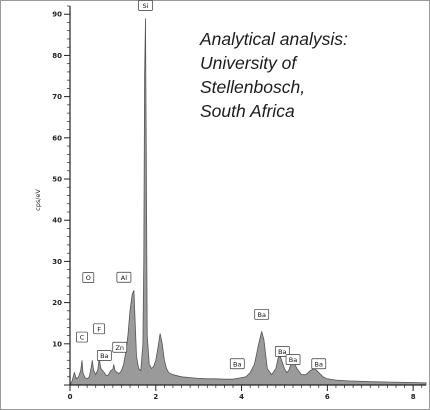 The width and height of the screenshot is (430, 410). Describe the element at coordinates (247, 111) in the screenshot. I see `annotation-line-4: South Africa` at that location.